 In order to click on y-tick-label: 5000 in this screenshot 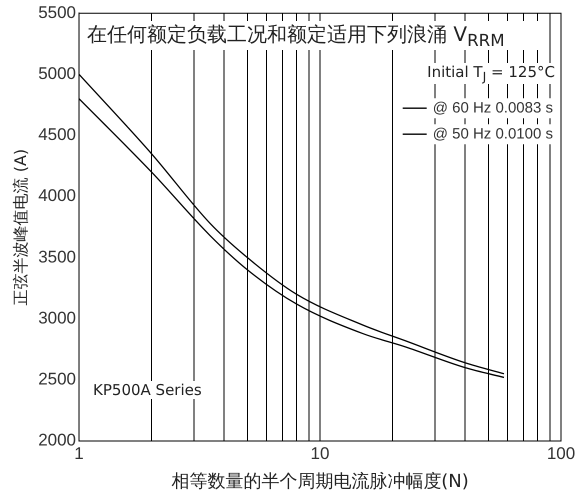, I will do `click(57, 73)`.